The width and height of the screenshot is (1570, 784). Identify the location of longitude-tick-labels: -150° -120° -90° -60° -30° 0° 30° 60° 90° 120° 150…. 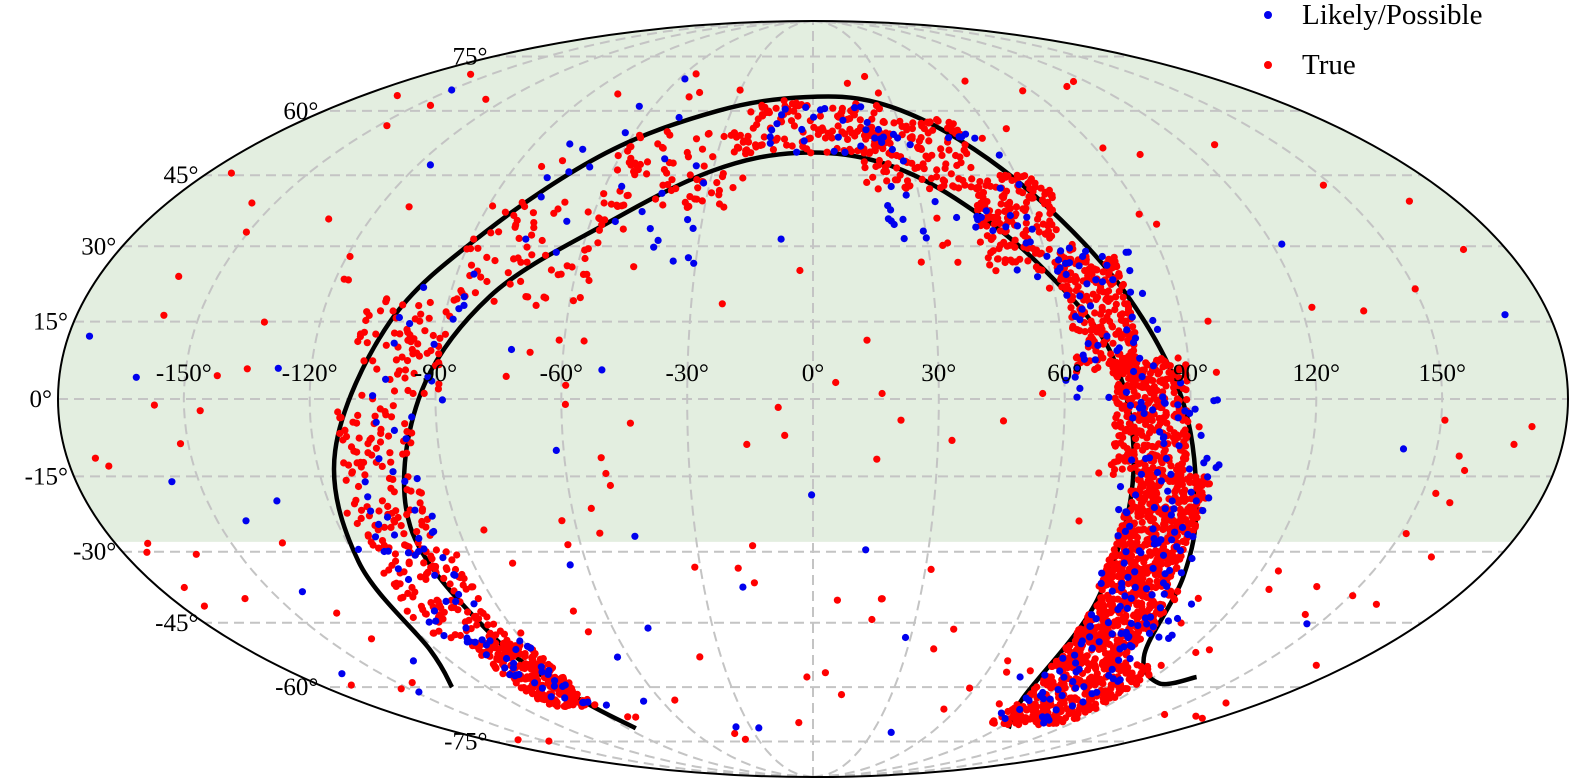
(811, 373).